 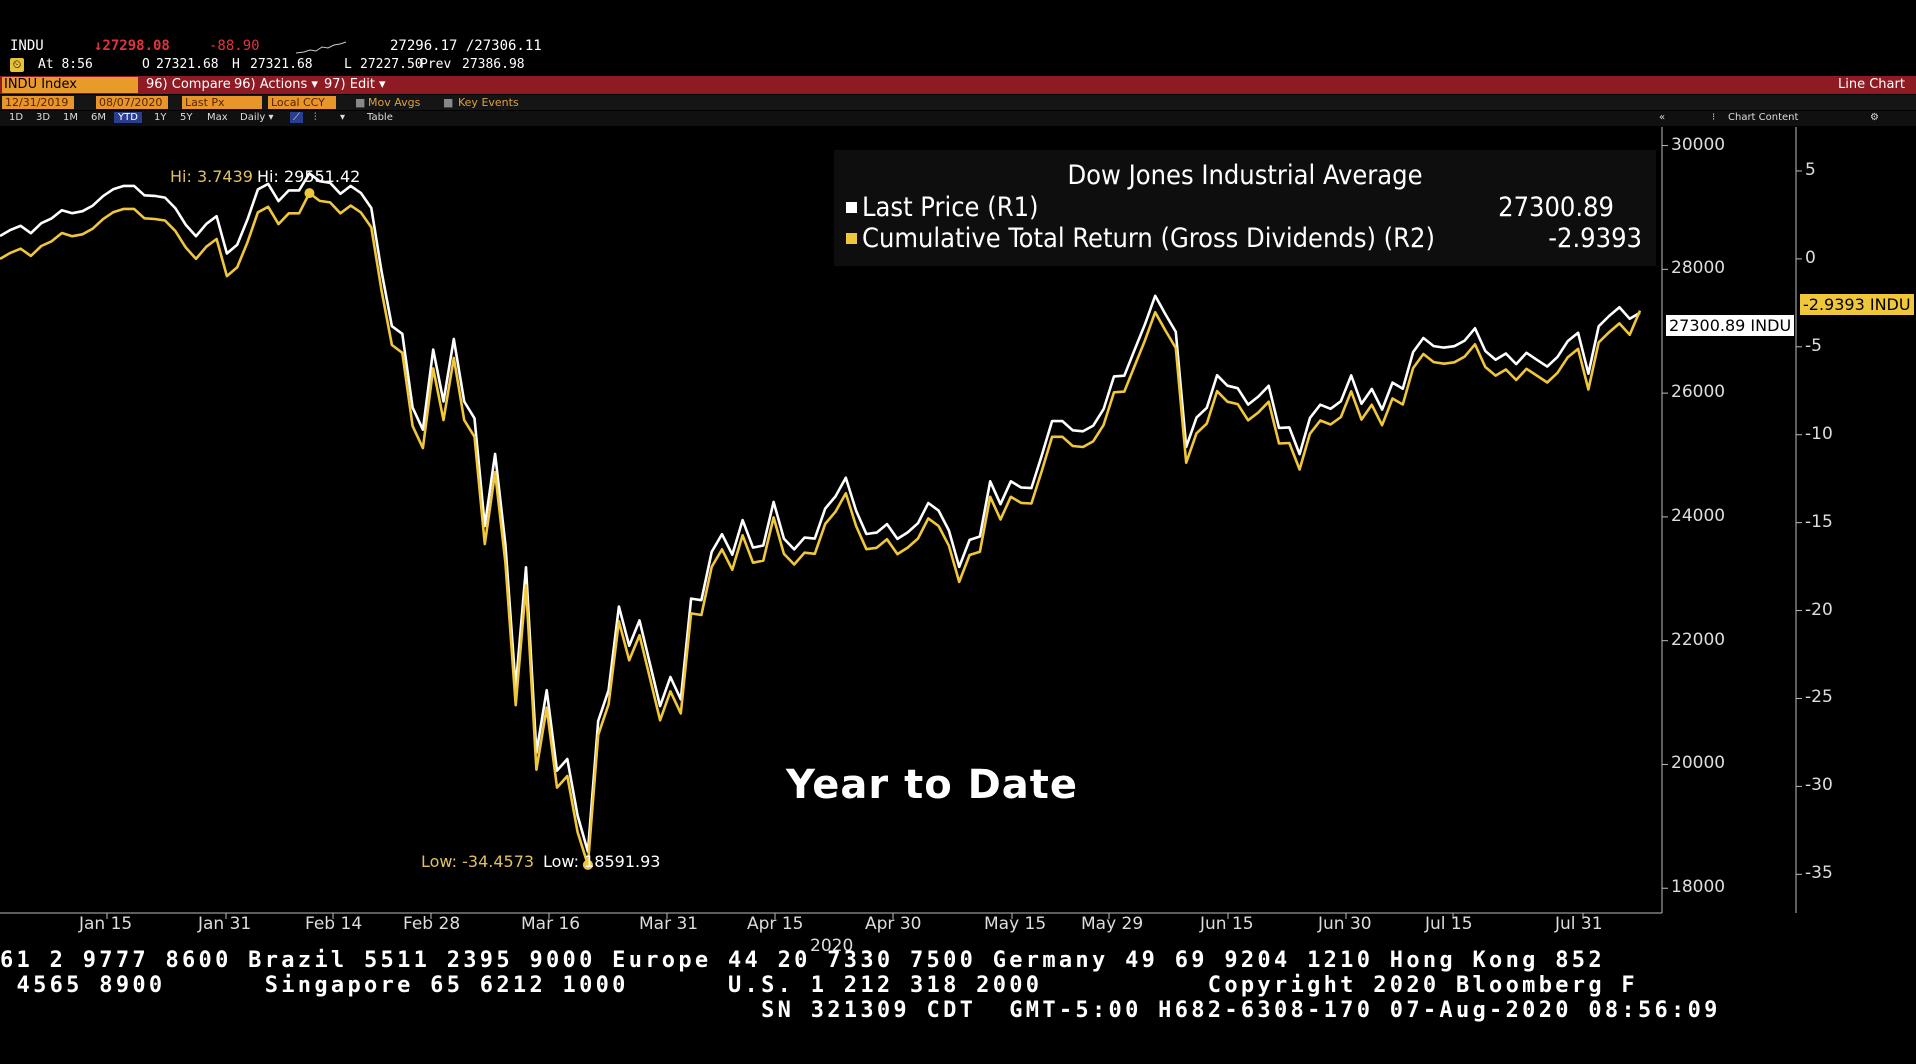 I want to click on compare-button: 96) Compare, so click(x=188, y=84).